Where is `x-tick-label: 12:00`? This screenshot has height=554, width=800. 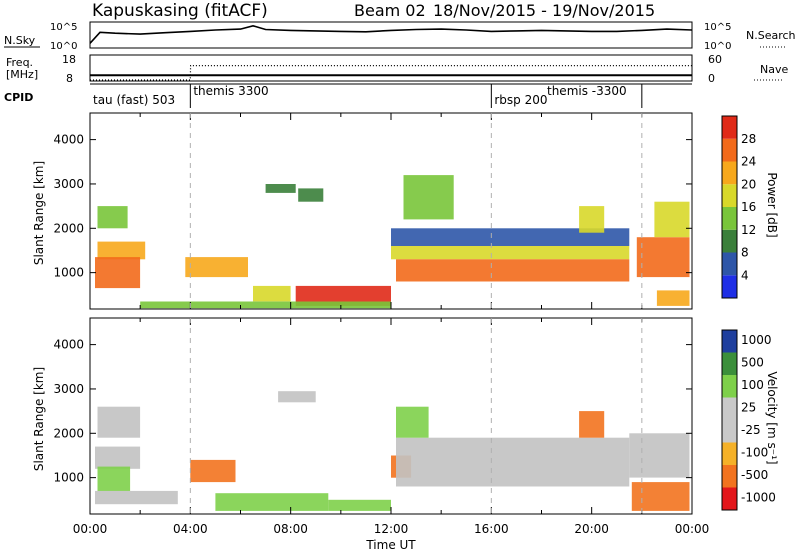
x-tick-label: 12:00 is located at coordinates (391, 529).